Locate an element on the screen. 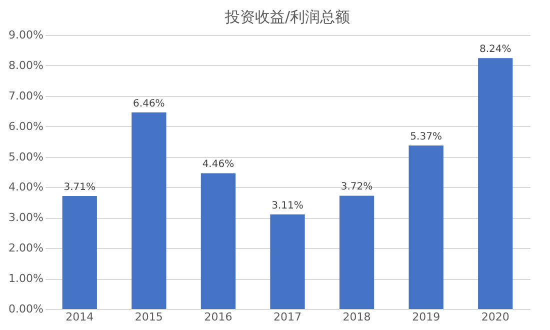 This screenshot has height=330, width=550. y-tick-label: 4.00% is located at coordinates (26, 187).